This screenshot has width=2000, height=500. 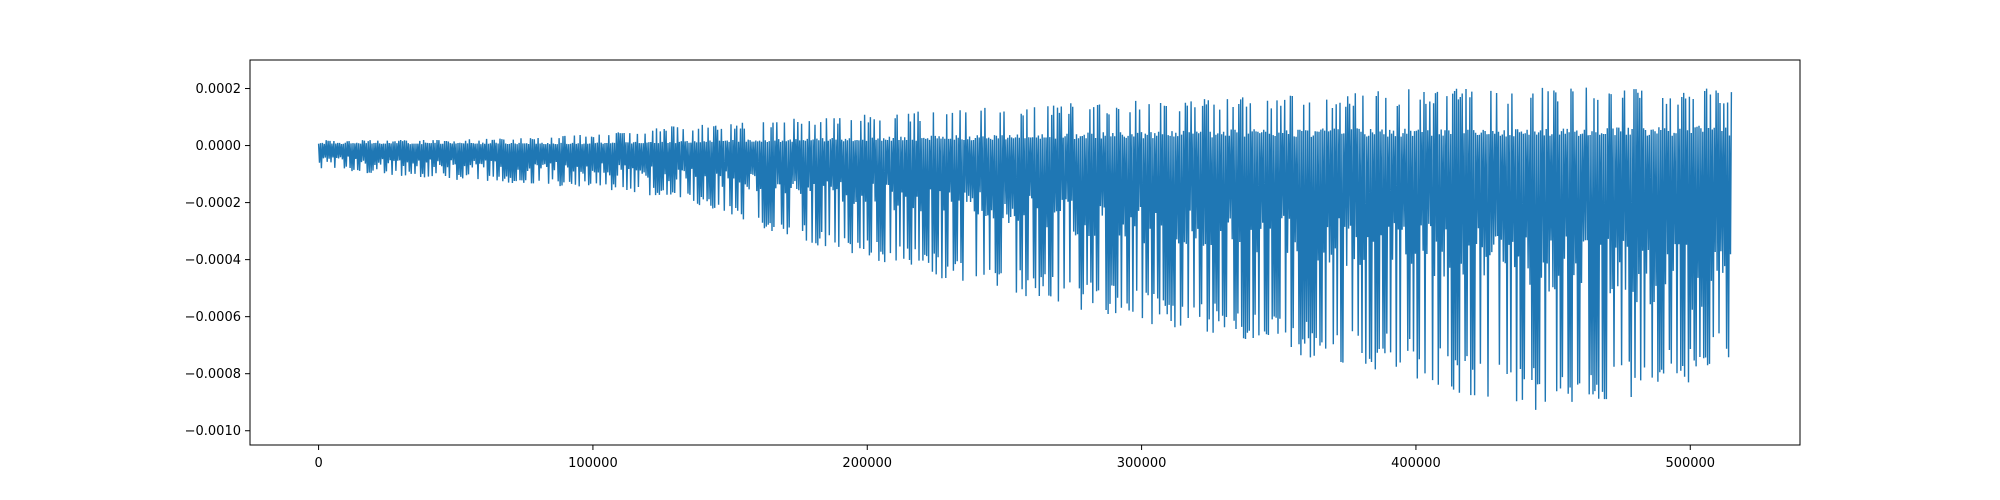 I want to click on y-tick-label: −0.0004, so click(x=213, y=260).